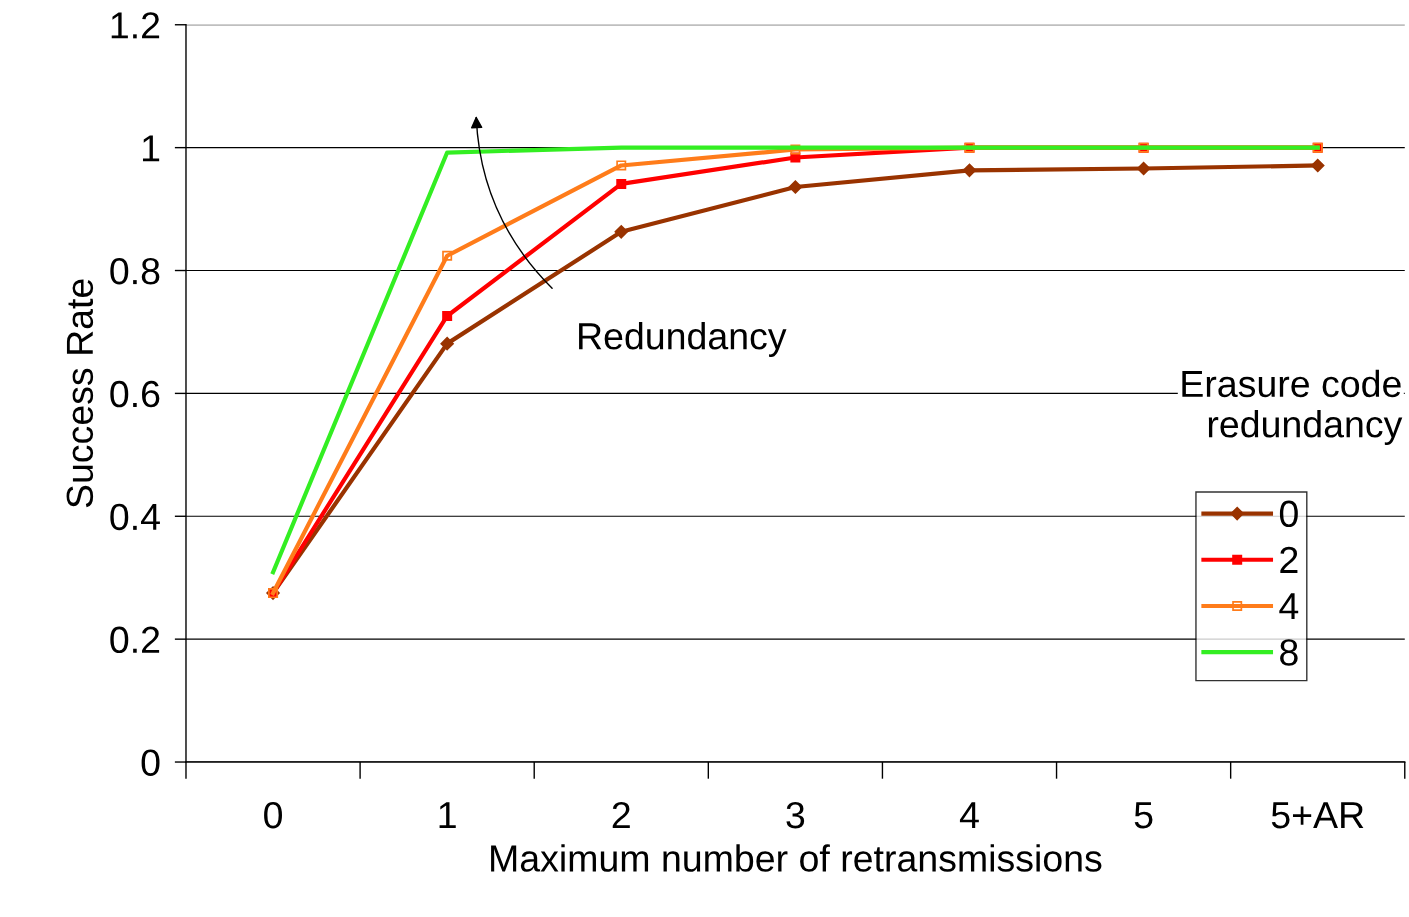 This screenshot has height=917, width=1409. What do you see at coordinates (1317, 815) in the screenshot?
I see `x-tick-label: 5+AR` at bounding box center [1317, 815].